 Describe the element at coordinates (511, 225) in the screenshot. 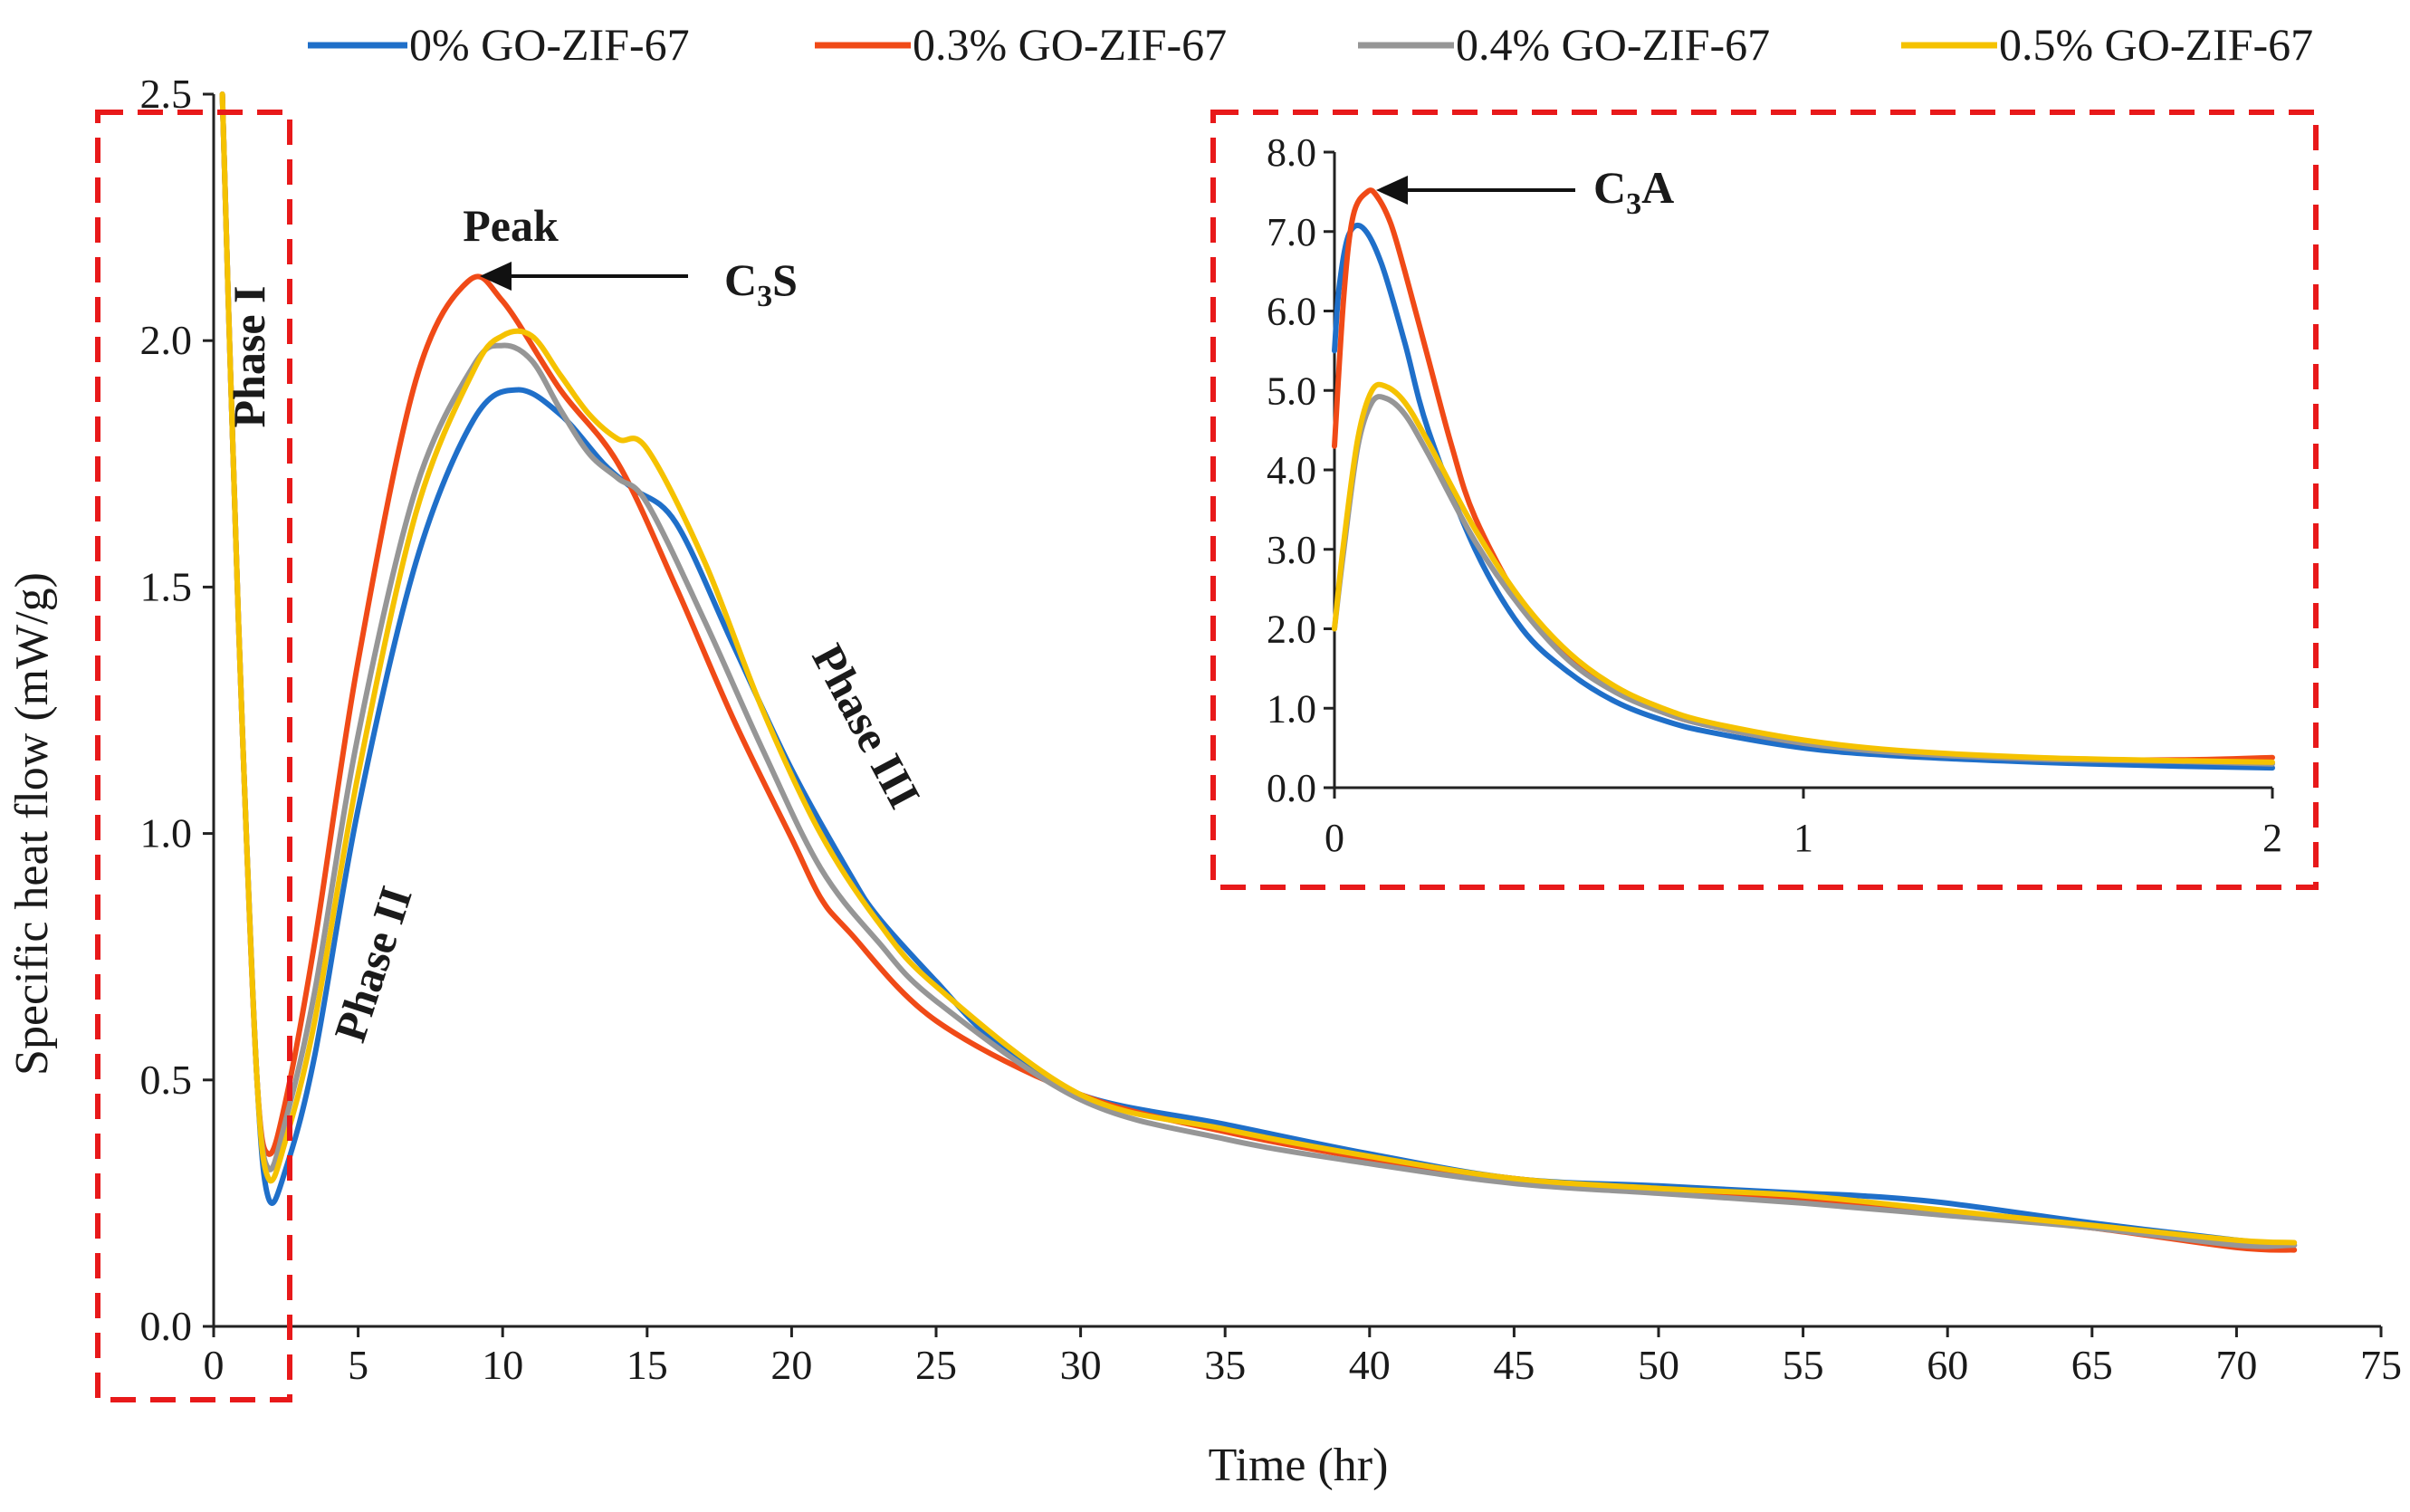

I see `peak-label: Peak` at that location.